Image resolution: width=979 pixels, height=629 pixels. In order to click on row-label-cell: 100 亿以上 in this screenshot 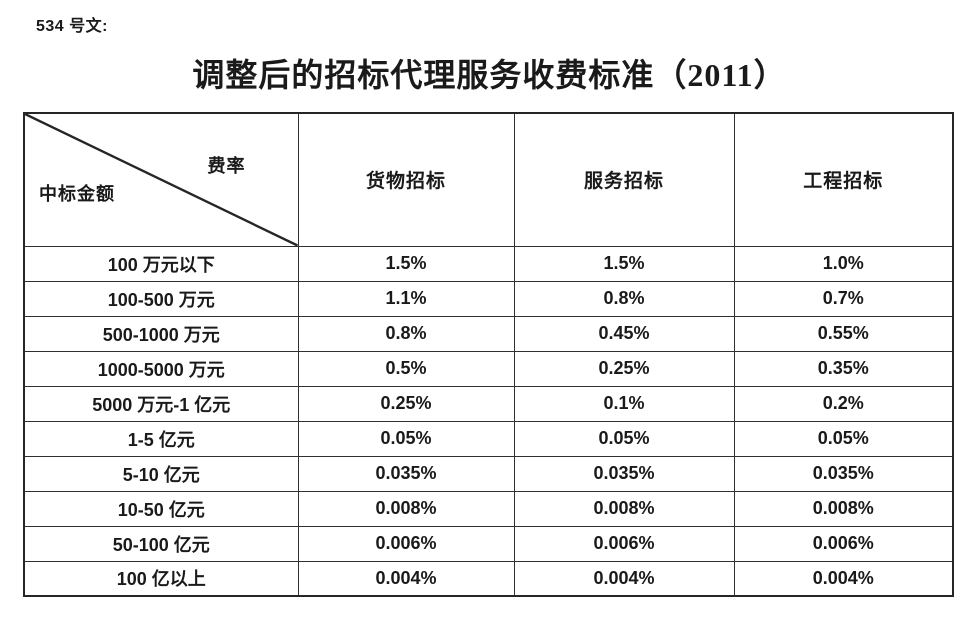, I will do `click(161, 578)`.